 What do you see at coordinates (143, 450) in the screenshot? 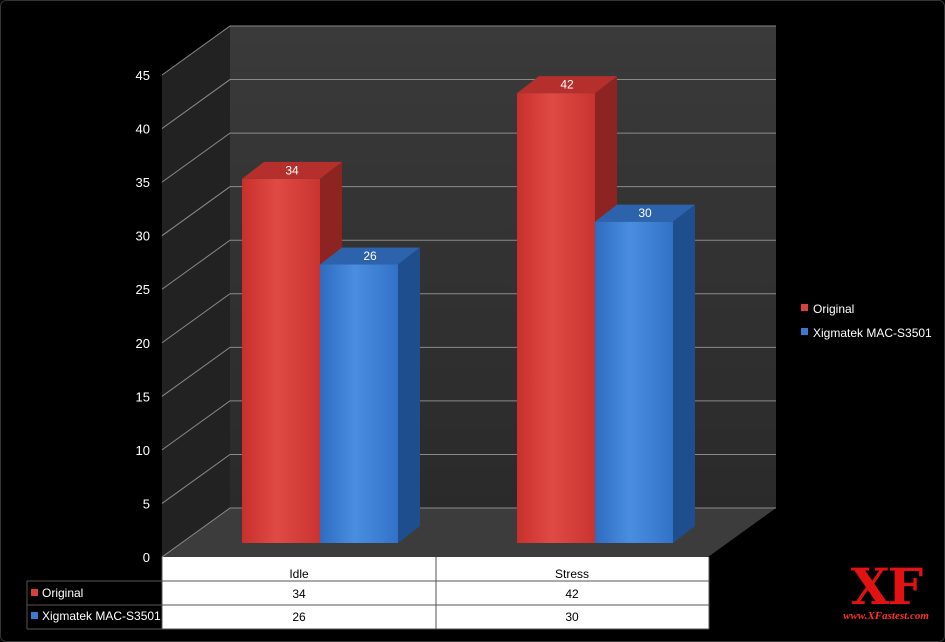
I see `y-tick-label: 10` at bounding box center [143, 450].